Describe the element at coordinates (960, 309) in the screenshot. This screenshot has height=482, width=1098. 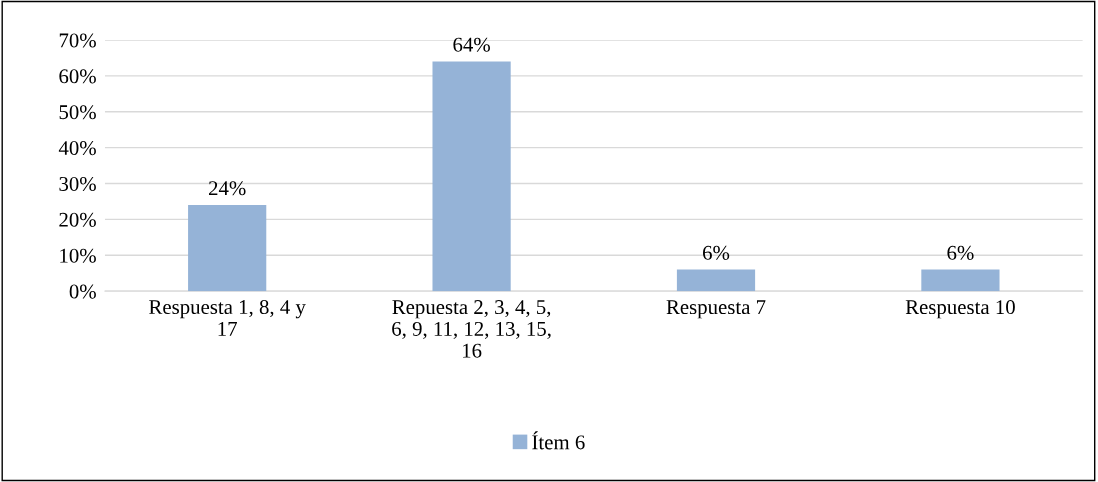
I see `x-tick-label: Respuesta 10` at that location.